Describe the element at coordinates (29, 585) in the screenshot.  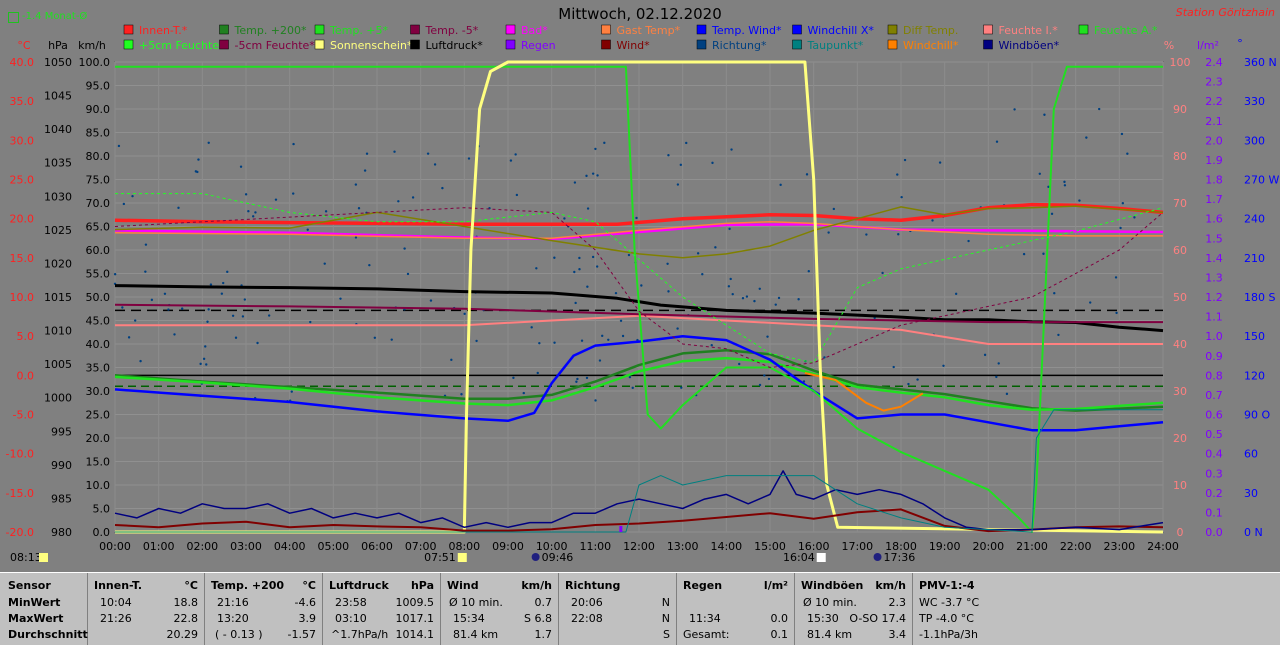
I see `row-label-sensor: Sensor` at that location.